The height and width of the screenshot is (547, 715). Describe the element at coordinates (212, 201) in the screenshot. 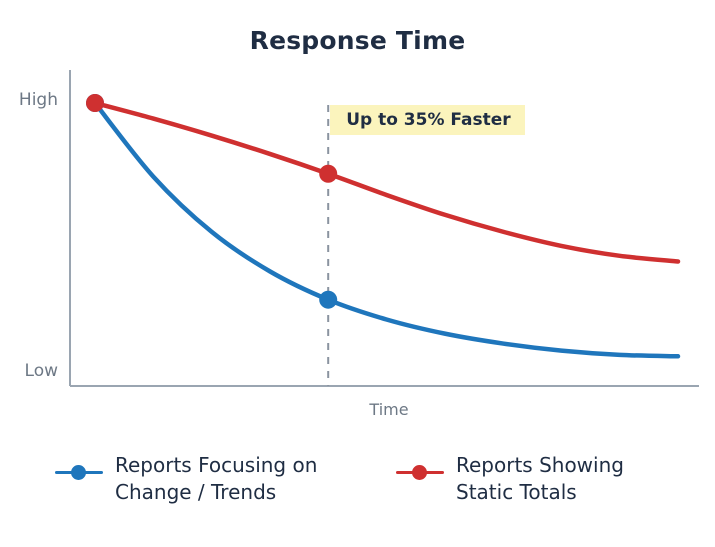

I see `data-point-markers` at that location.